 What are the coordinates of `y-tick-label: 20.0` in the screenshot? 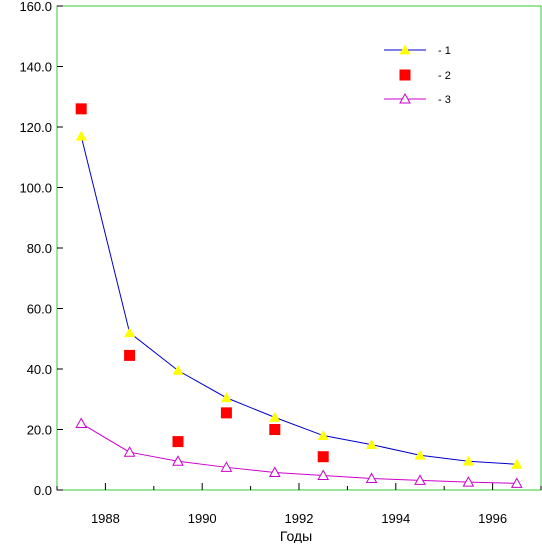 It's located at (39, 430).